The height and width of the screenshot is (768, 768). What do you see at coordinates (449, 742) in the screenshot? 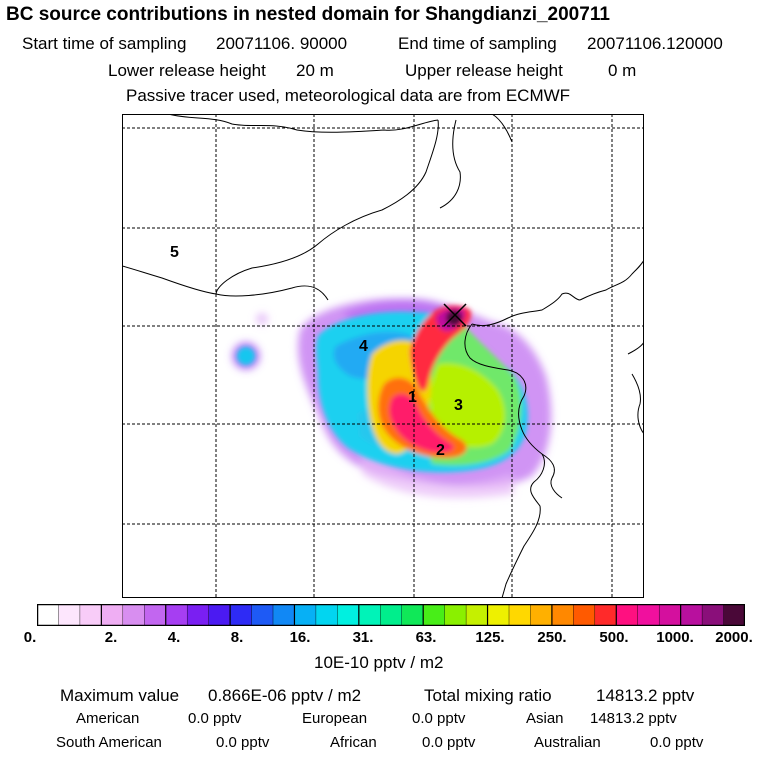
I see `region-african-value: 0.0 pptv` at bounding box center [449, 742].